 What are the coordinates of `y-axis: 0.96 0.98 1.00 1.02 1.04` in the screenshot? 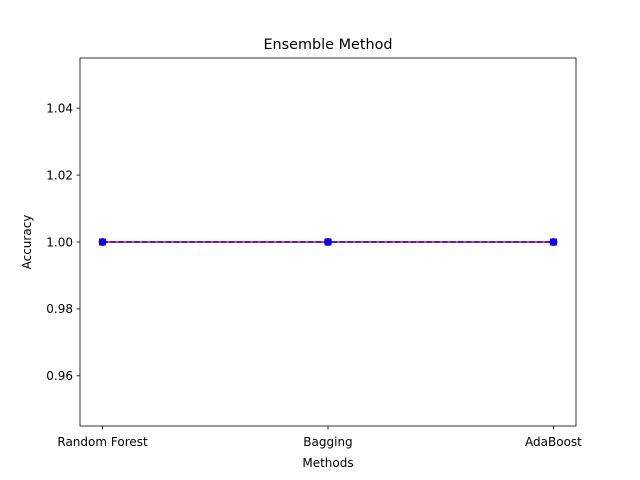 It's located at (63, 242).